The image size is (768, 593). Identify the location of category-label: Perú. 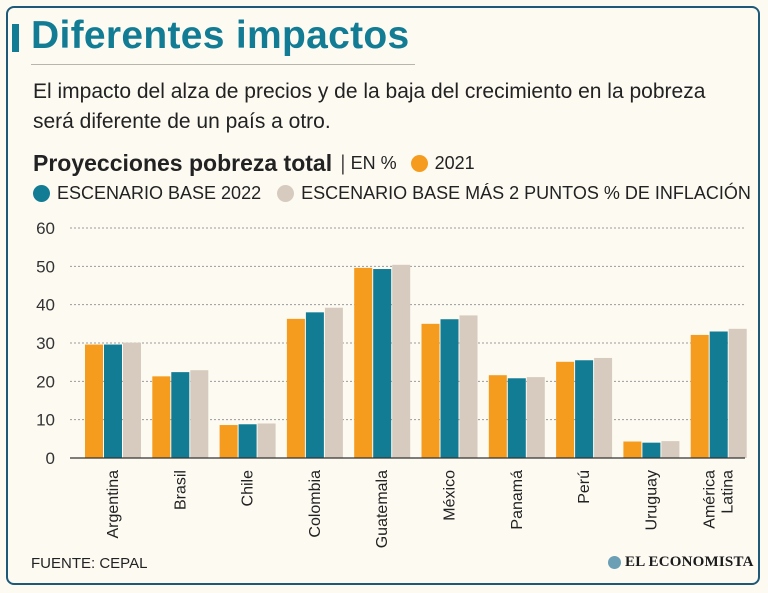
(584, 487).